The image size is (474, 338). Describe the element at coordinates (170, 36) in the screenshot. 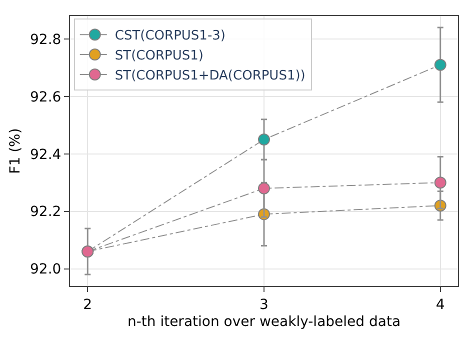

I see `legend-label: CST(CORPUS1-3)` at that location.